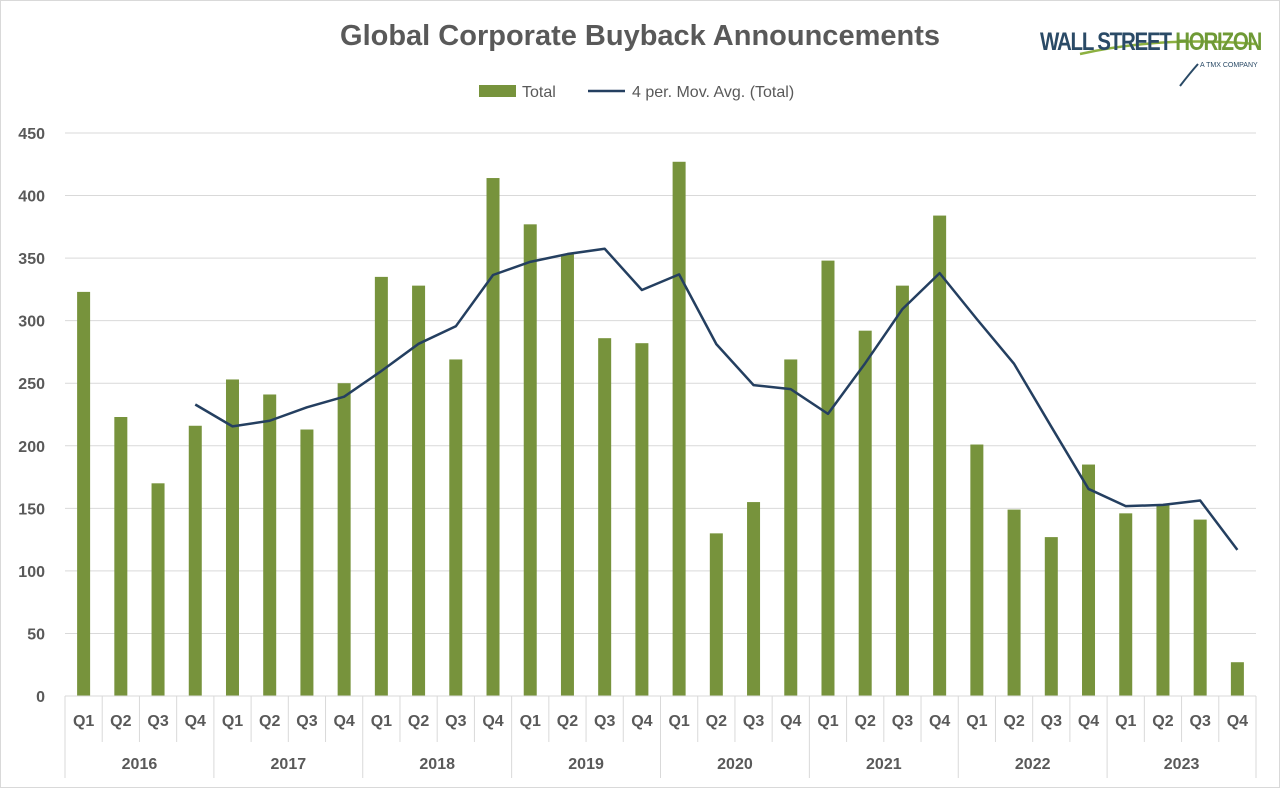 Image resolution: width=1280 pixels, height=788 pixels. I want to click on year-label: 2021, so click(884, 764).